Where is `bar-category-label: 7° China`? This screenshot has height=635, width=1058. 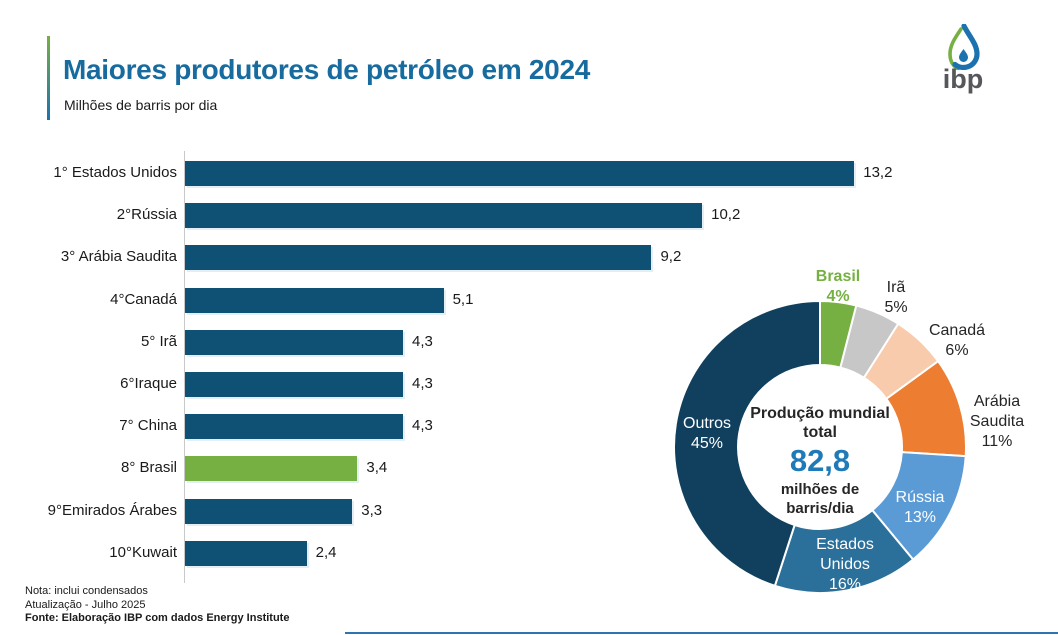
bar-category-label: 7° China is located at coordinates (148, 426).